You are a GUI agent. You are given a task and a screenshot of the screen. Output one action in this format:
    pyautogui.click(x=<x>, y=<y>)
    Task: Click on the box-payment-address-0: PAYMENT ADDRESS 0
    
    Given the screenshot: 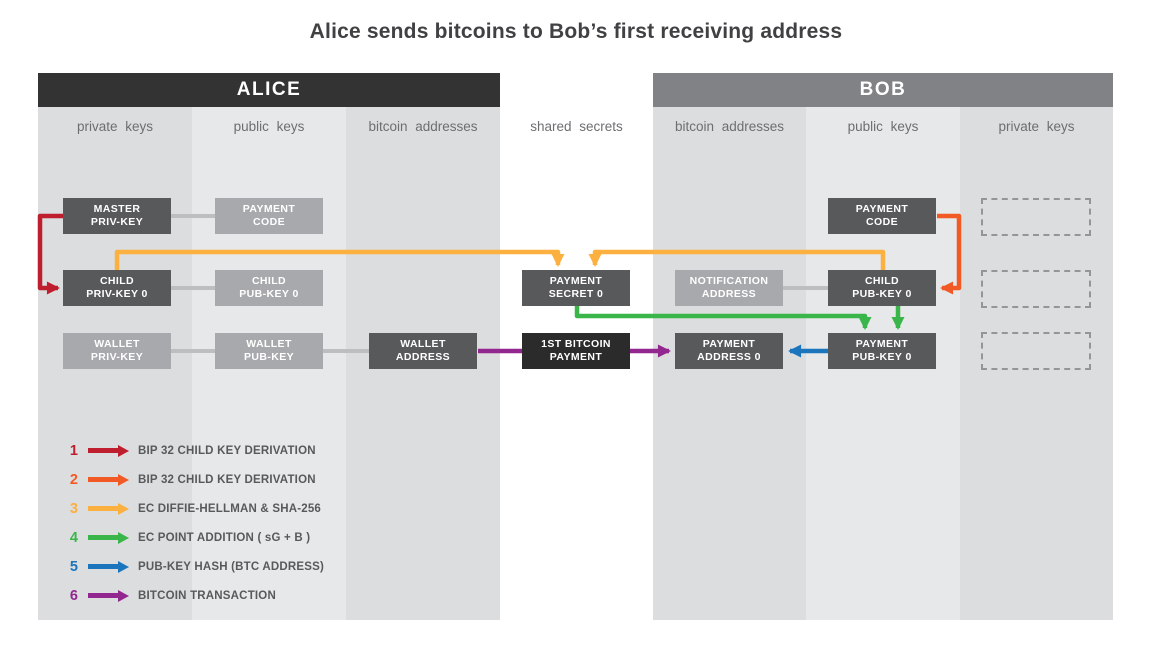 What is the action you would take?
    pyautogui.click(x=729, y=351)
    